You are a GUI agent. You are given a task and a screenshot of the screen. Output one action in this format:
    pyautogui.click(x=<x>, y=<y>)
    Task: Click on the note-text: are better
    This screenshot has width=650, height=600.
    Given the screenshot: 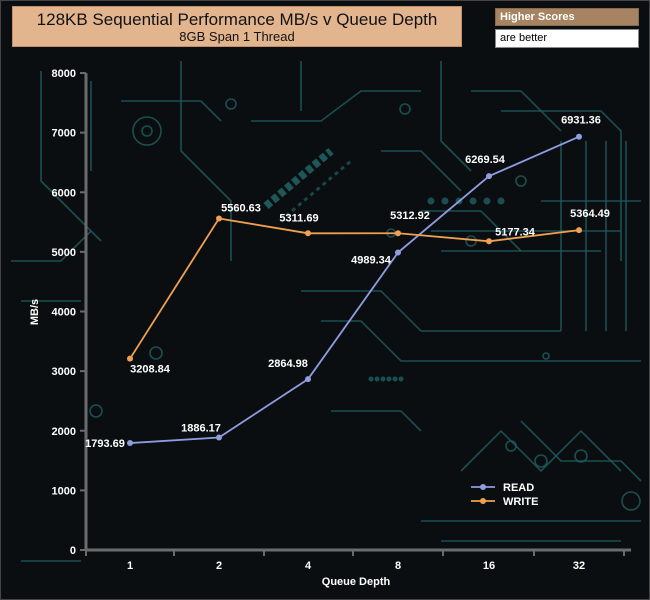 What is the action you would take?
    pyautogui.click(x=567, y=38)
    